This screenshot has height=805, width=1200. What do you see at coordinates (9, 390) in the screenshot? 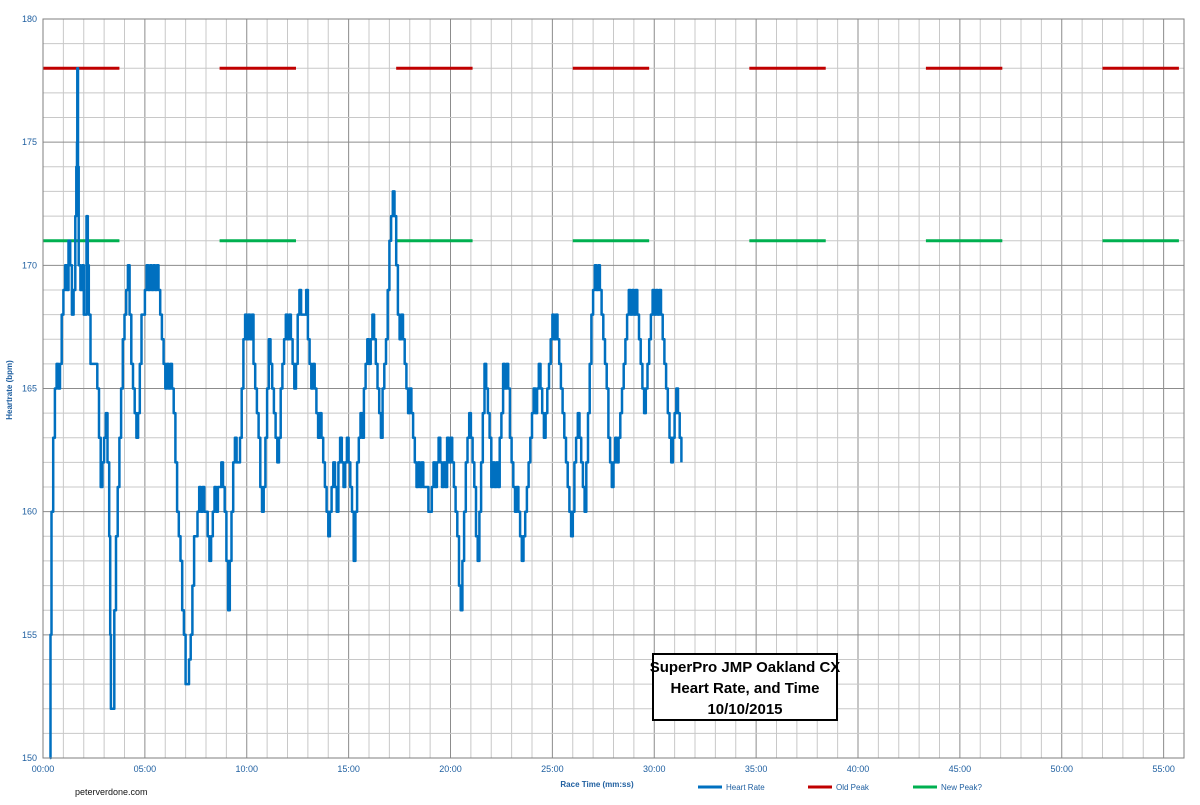
I see `y-axis-title: Heartrate (bpm)` at bounding box center [9, 390].